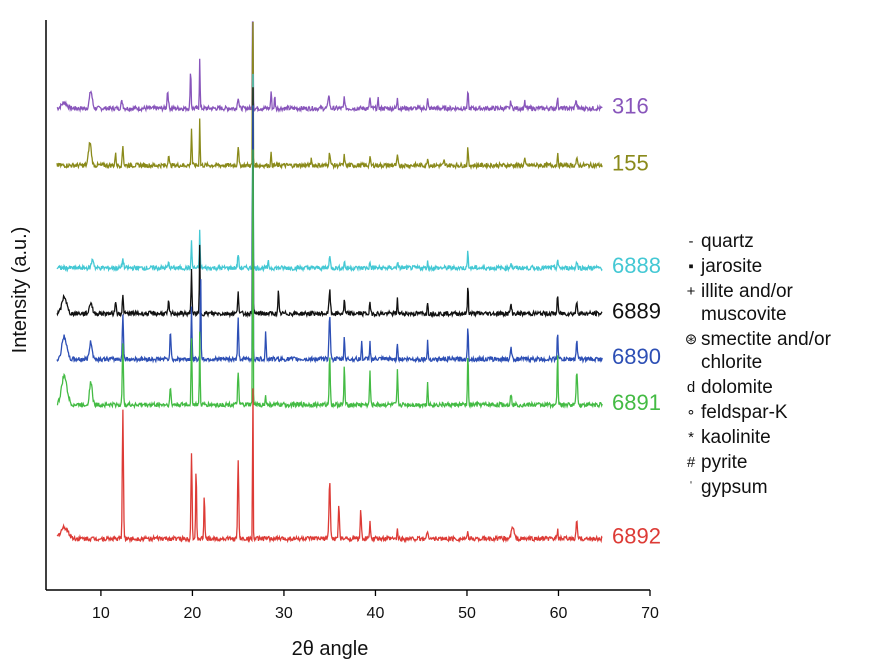 Image resolution: width=876 pixels, height=663 pixels. I want to click on legend-symbol: ▪, so click(691, 266).